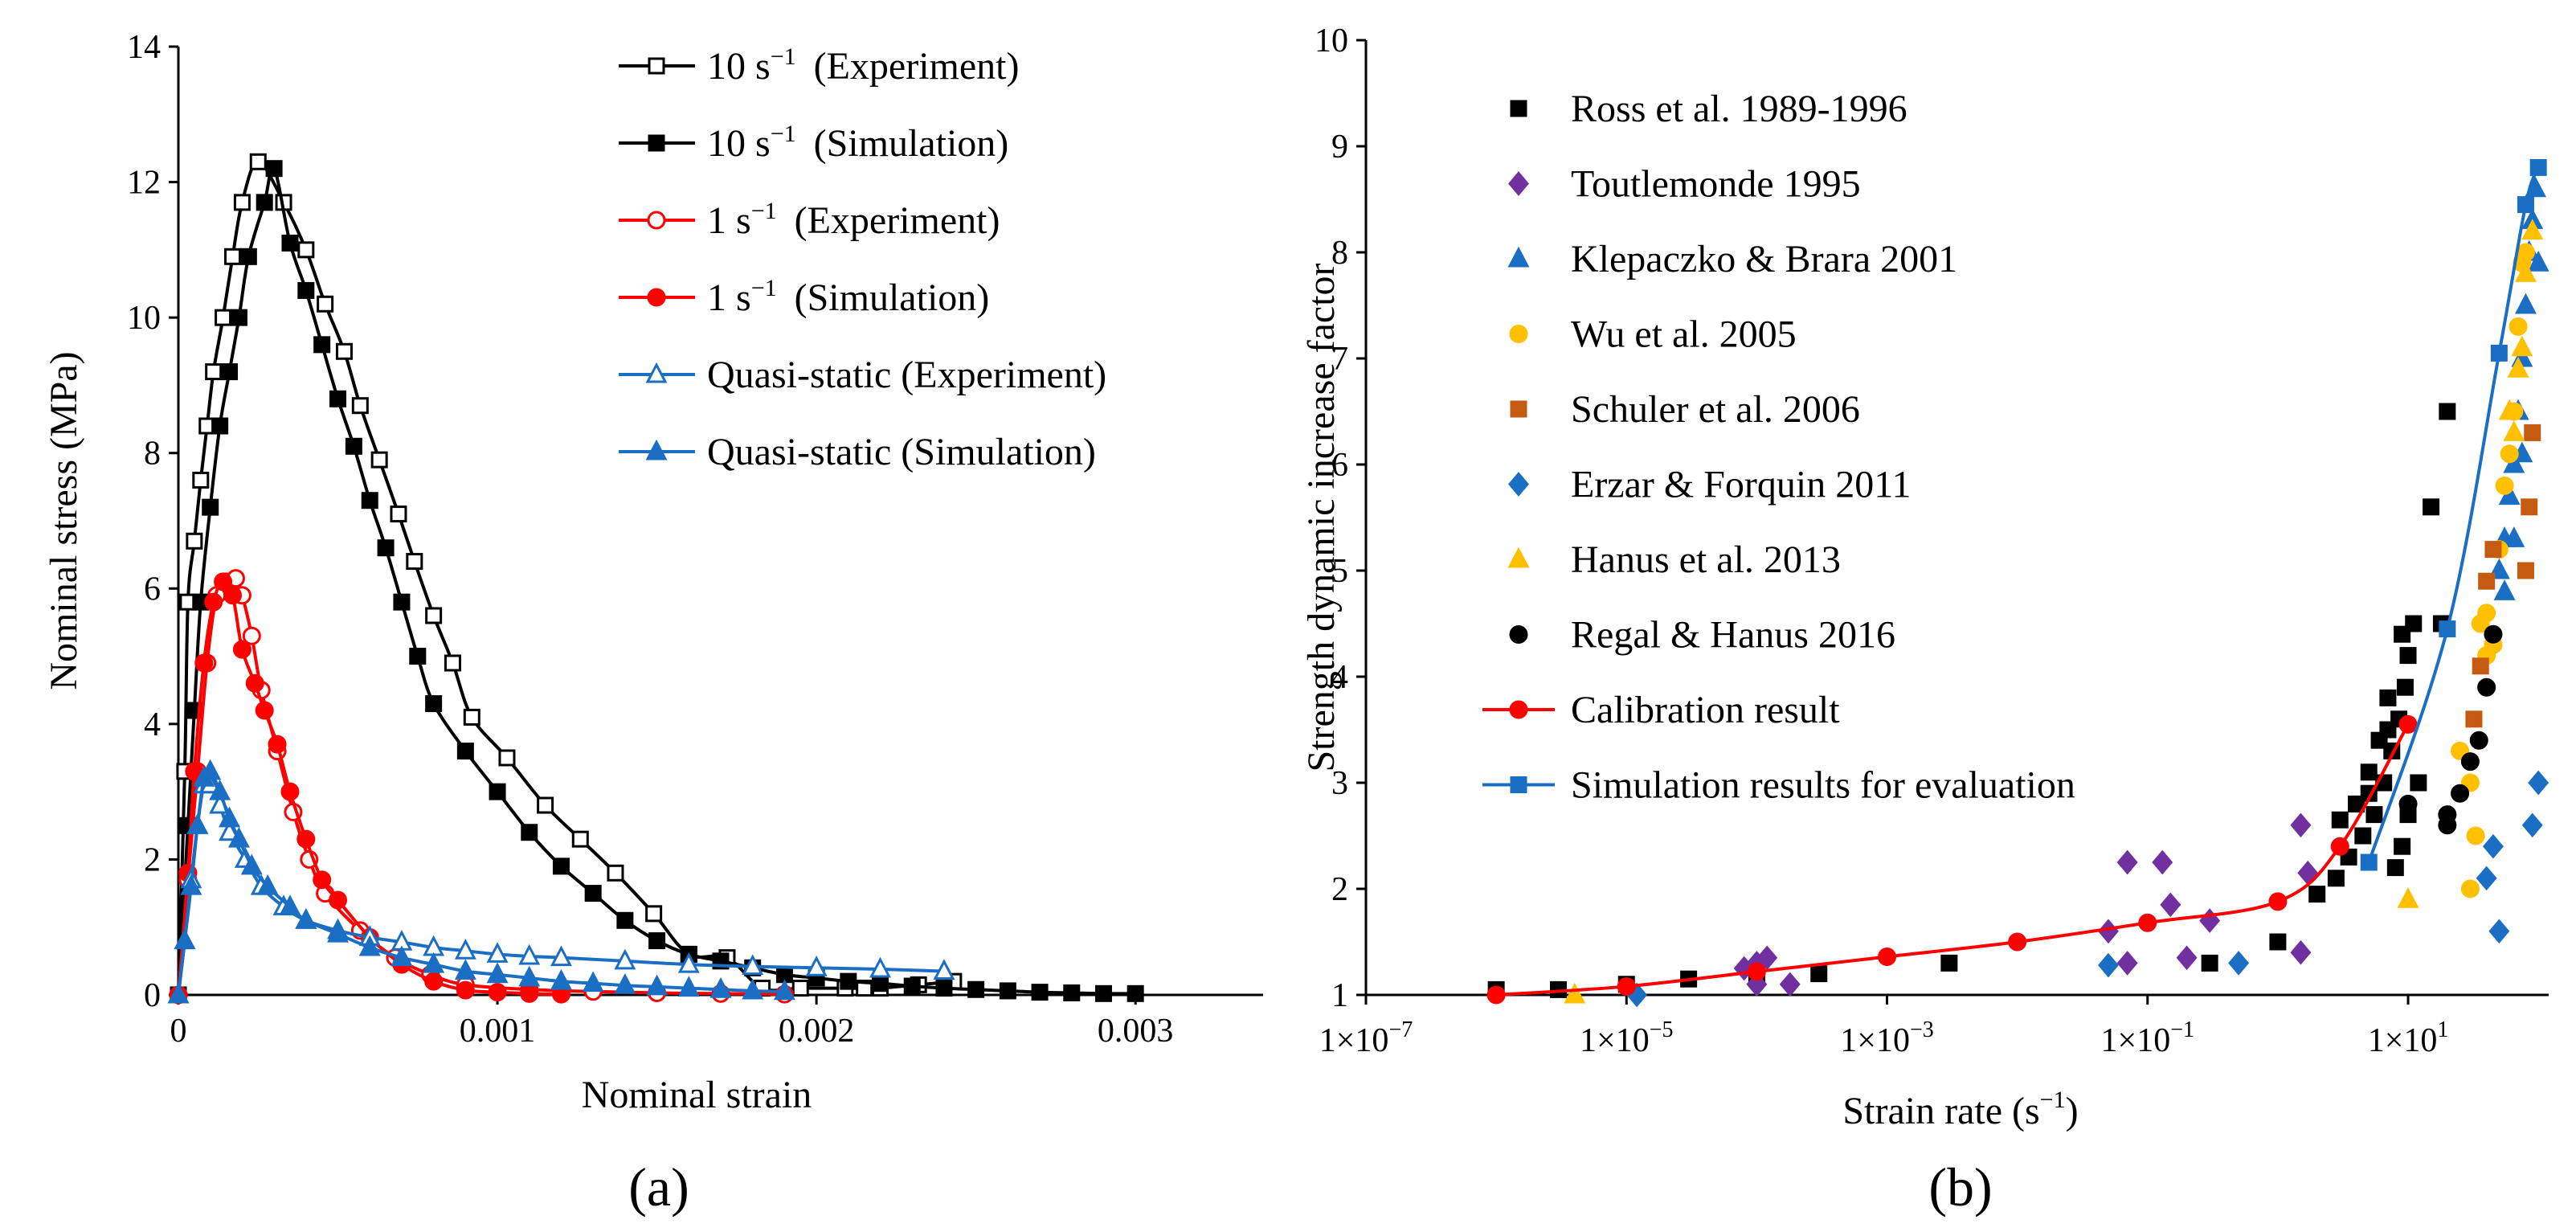 Image resolution: width=2576 pixels, height=1232 pixels. What do you see at coordinates (1732, 259) in the screenshot?
I see `legend-item: Klepaczko & Brara 2001` at bounding box center [1732, 259].